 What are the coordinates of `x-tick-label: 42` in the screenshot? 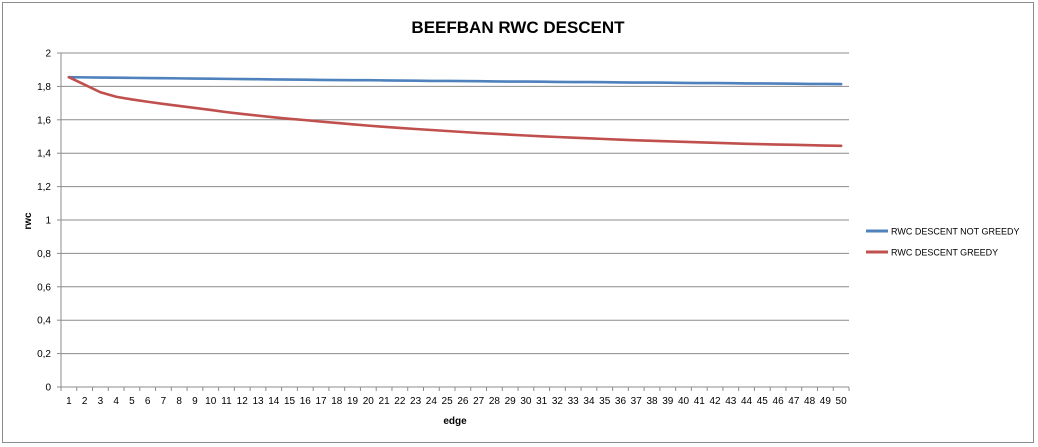 It's located at (715, 401).